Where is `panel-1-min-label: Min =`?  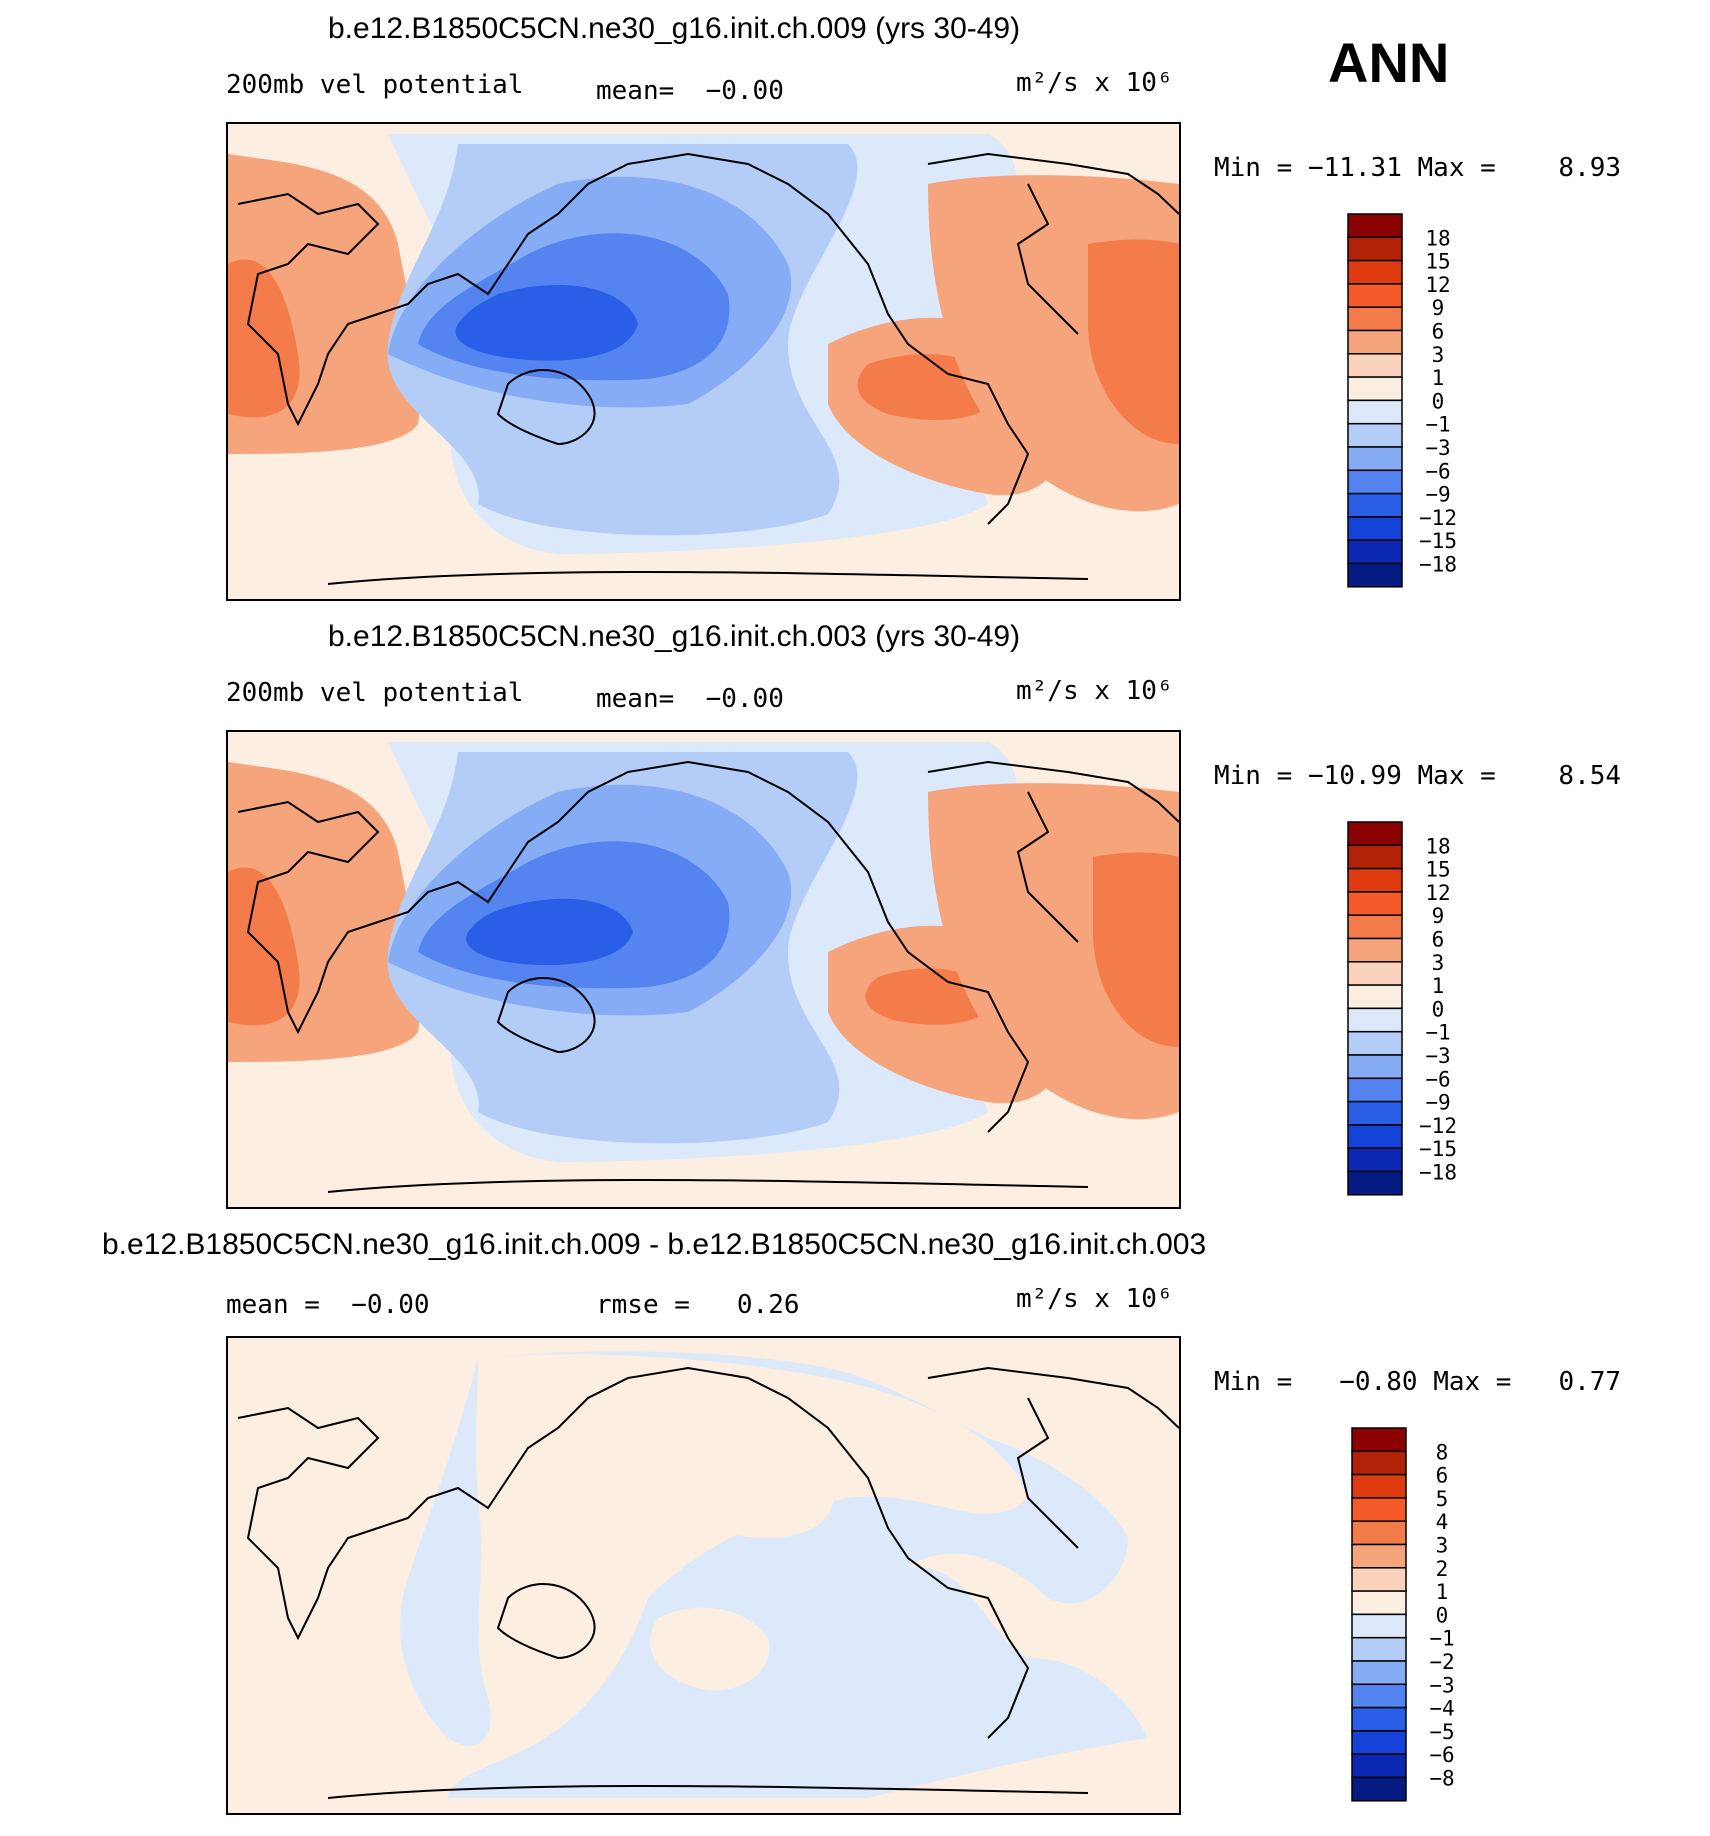
panel-1-min-label: Min = is located at coordinates (1253, 168).